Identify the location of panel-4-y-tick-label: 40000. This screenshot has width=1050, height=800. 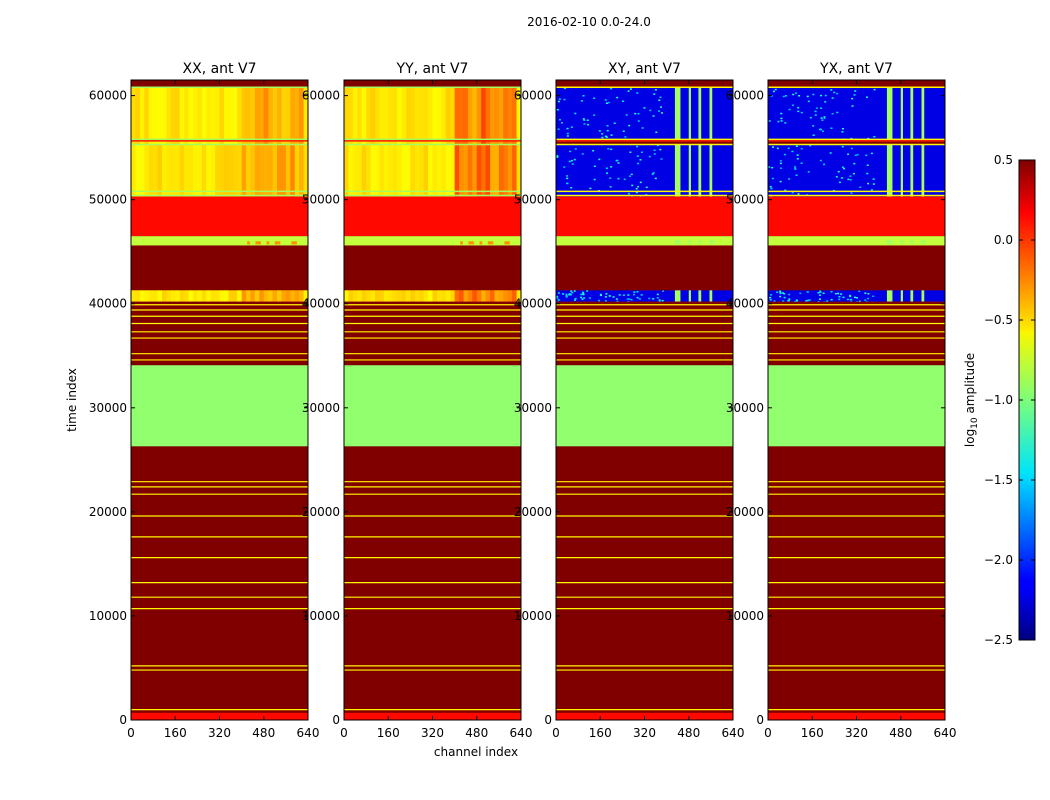
(745, 304).